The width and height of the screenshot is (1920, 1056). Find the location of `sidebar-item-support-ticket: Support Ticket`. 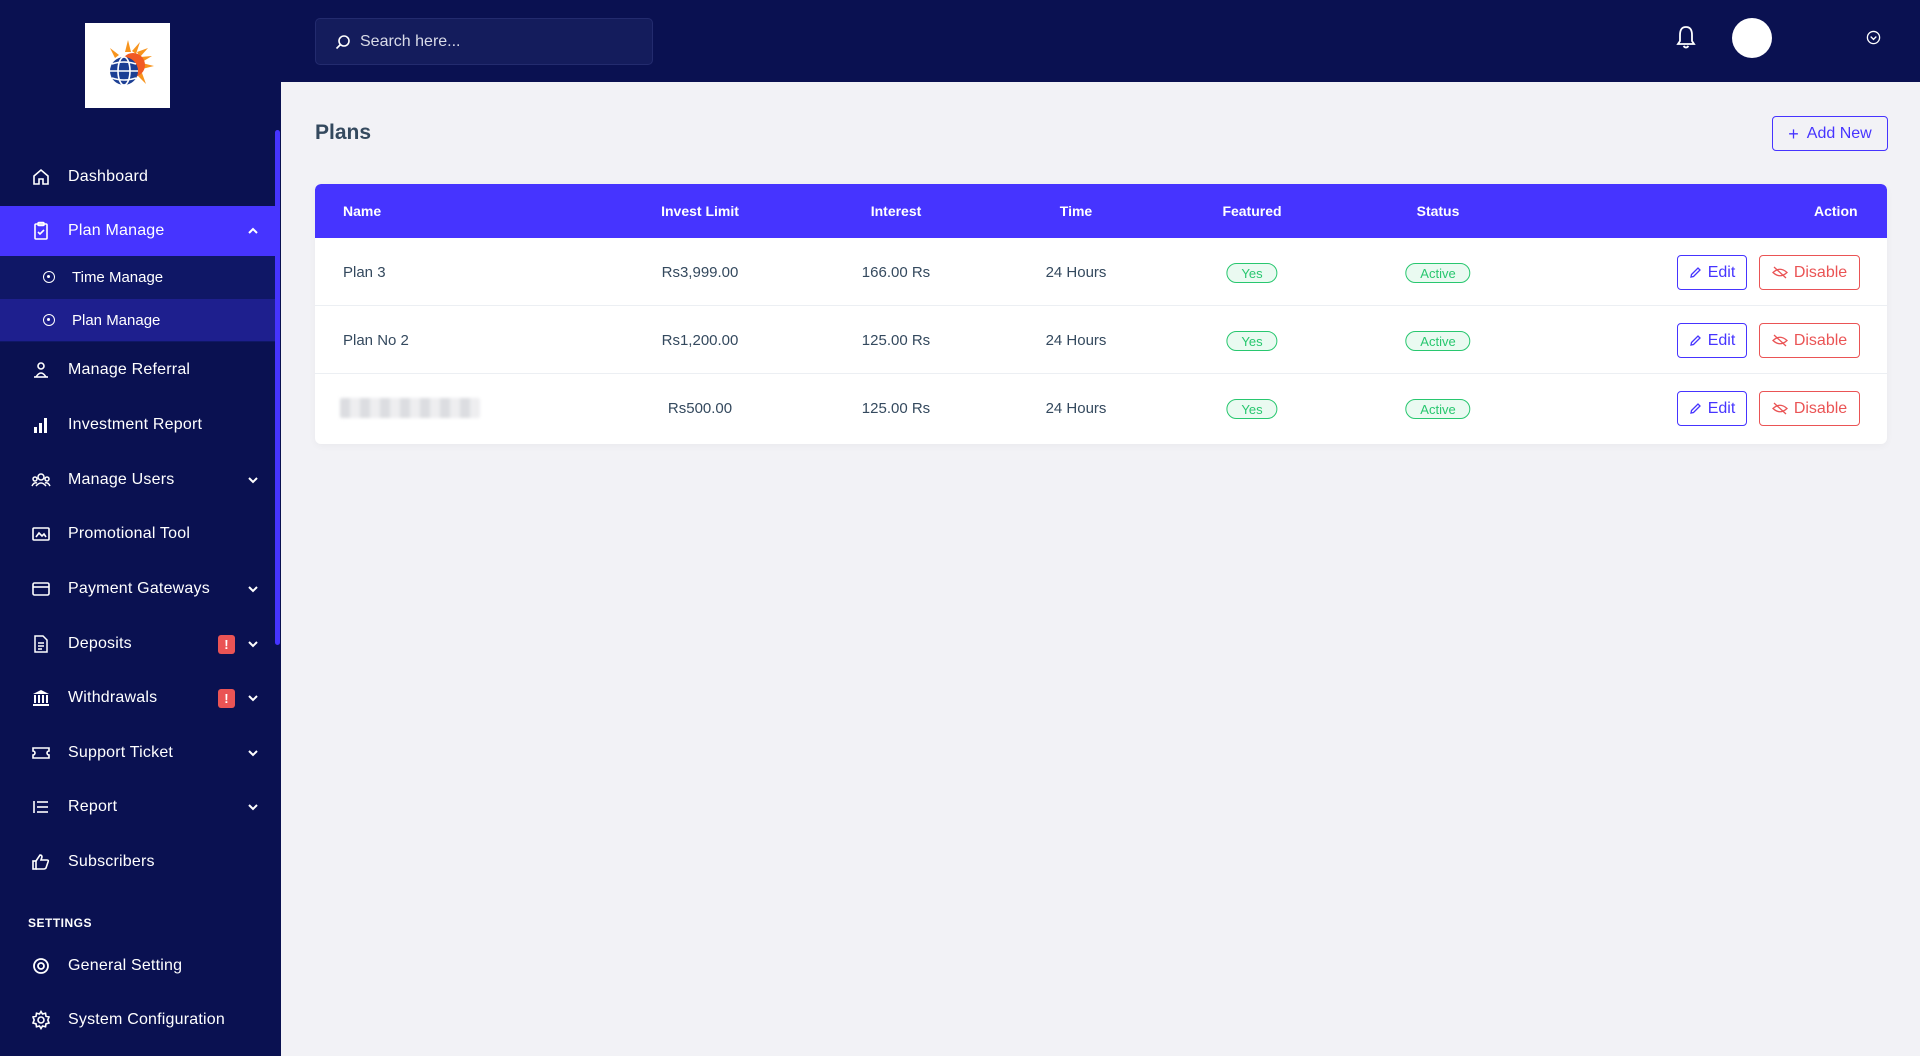

sidebar-item-support-ticket: Support Ticket is located at coordinates (137, 753).